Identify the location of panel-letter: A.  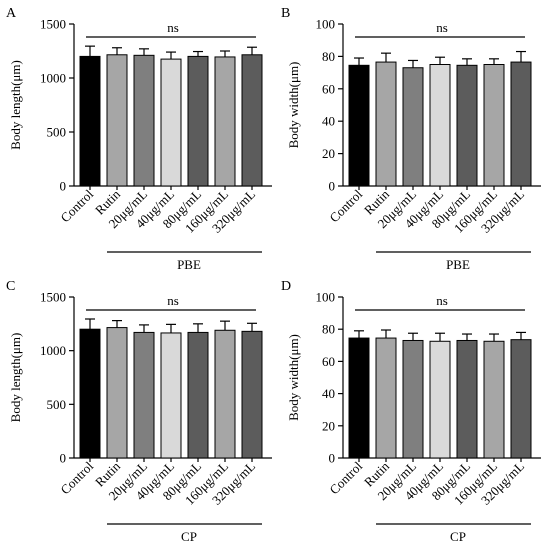
(11, 13).